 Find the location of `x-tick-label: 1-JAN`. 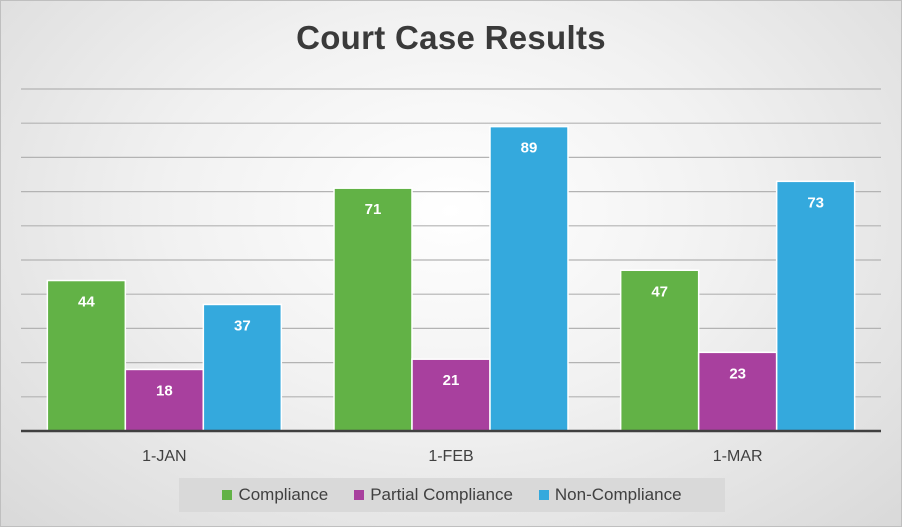

x-tick-label: 1-JAN is located at coordinates (164, 456).